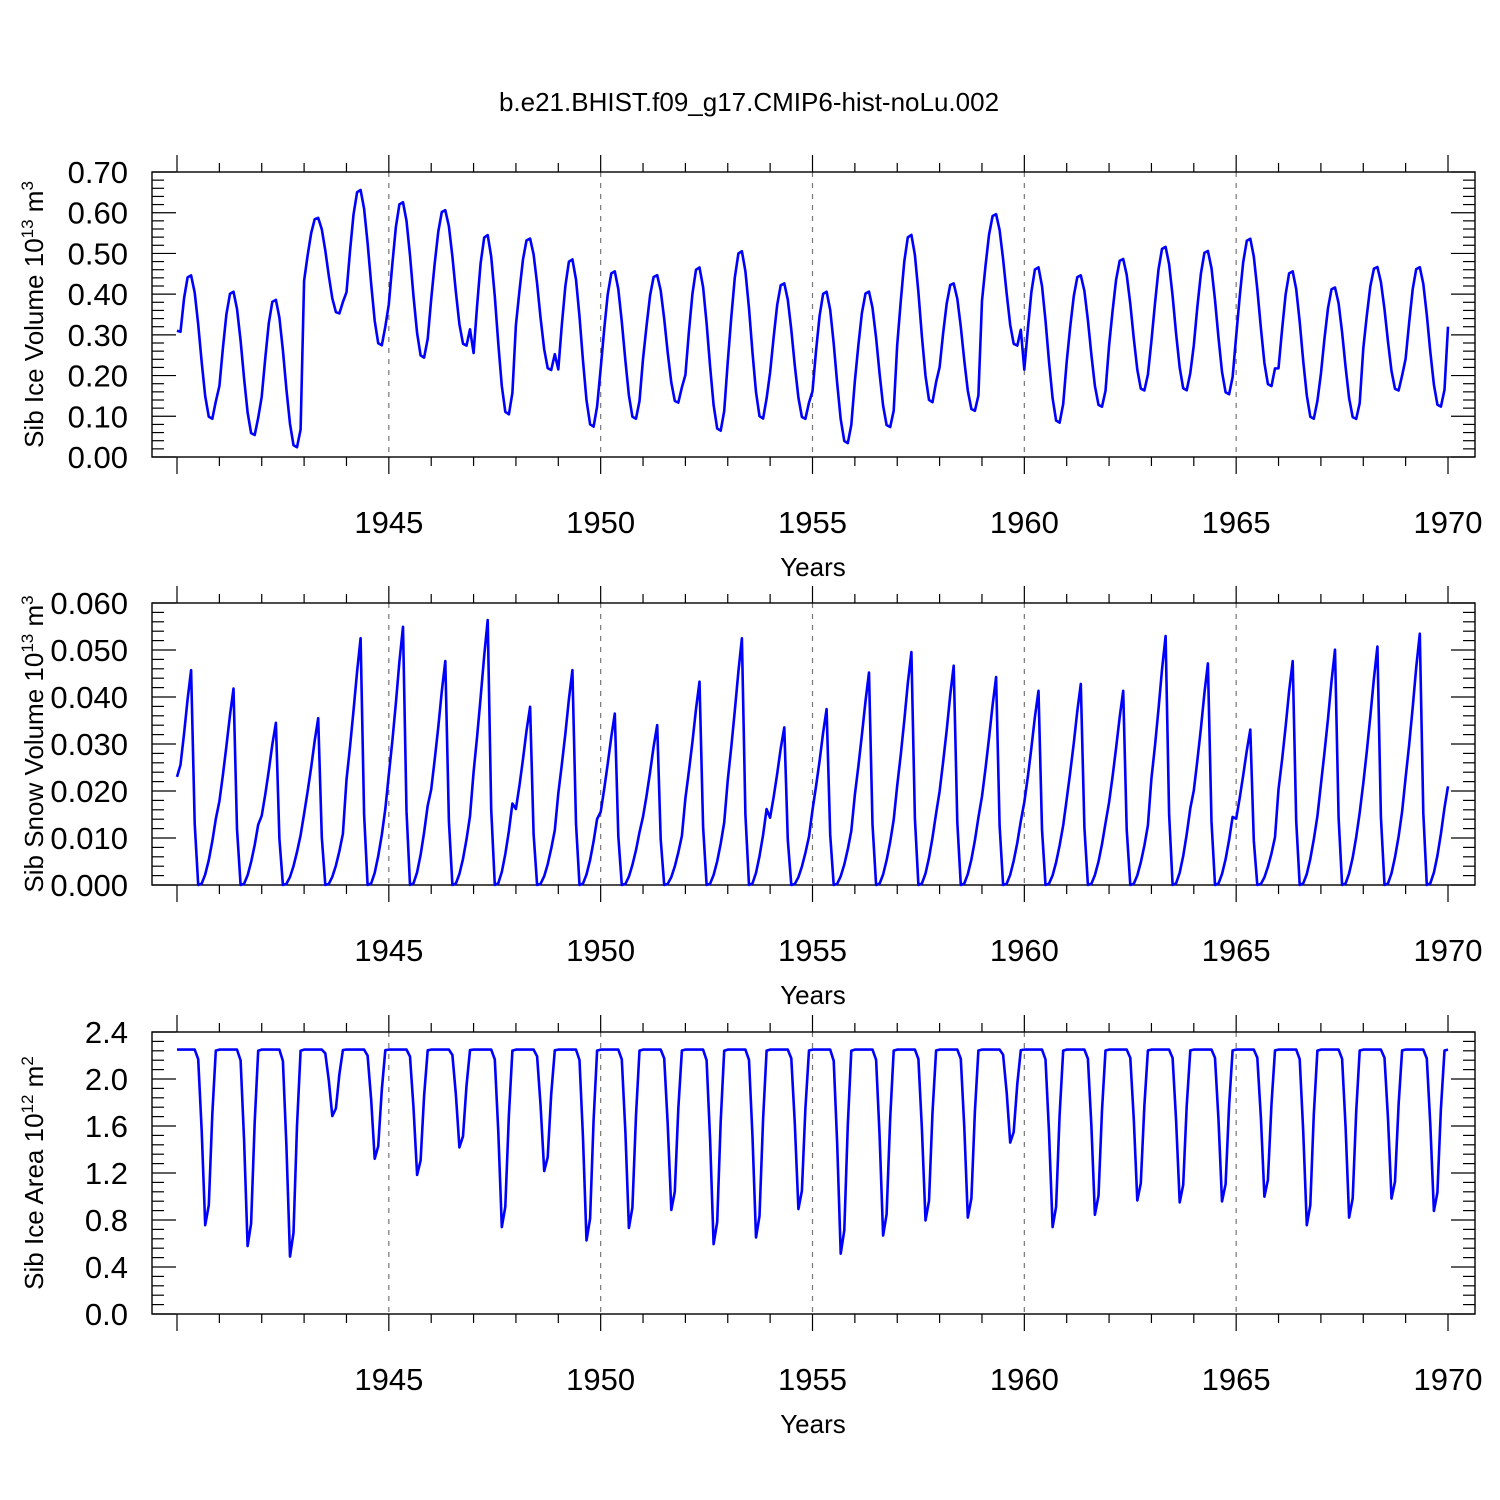 This screenshot has height=1500, width=1500. Describe the element at coordinates (89, 885) in the screenshot. I see `y-tick-label: 0.000` at that location.